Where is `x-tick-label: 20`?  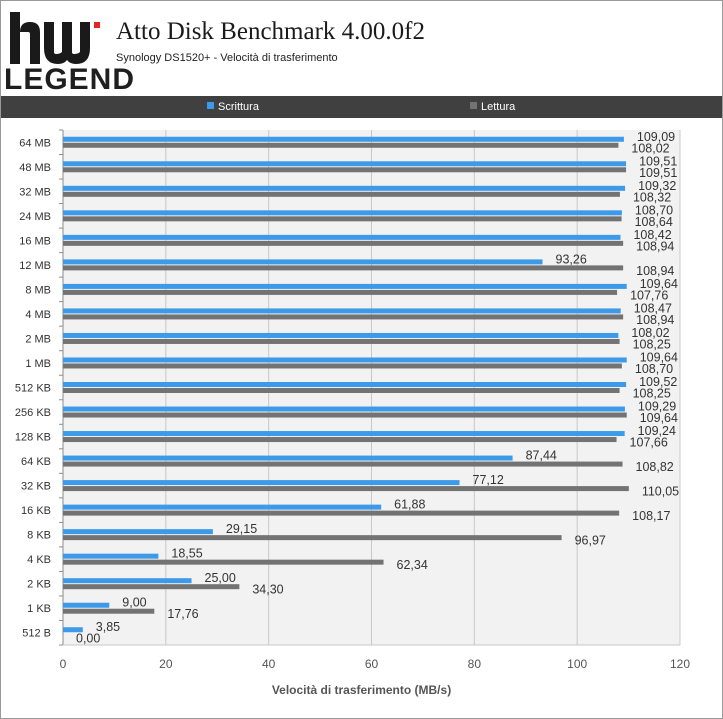
x-tick-label: 20 is located at coordinates (166, 664).